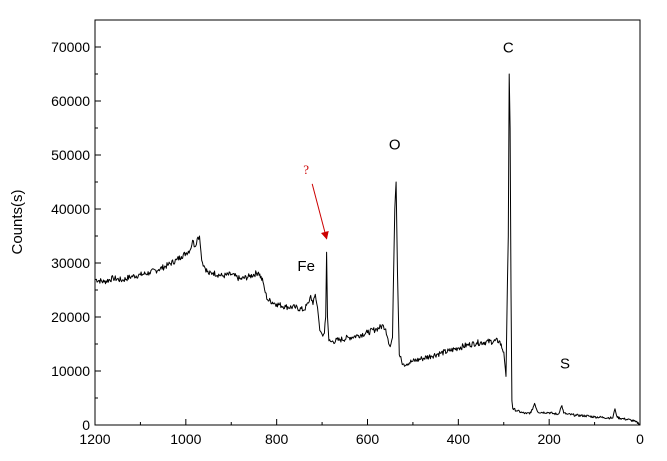  Describe the element at coordinates (640, 439) in the screenshot. I see `x-tick-label: 0` at that location.